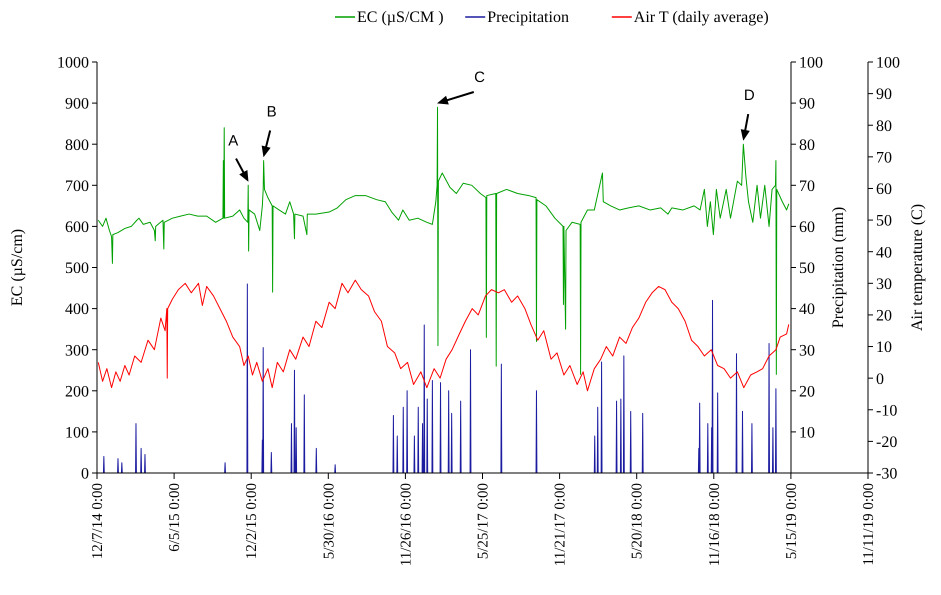 The height and width of the screenshot is (595, 941). I want to click on y-tick-label: 400, so click(77, 309).